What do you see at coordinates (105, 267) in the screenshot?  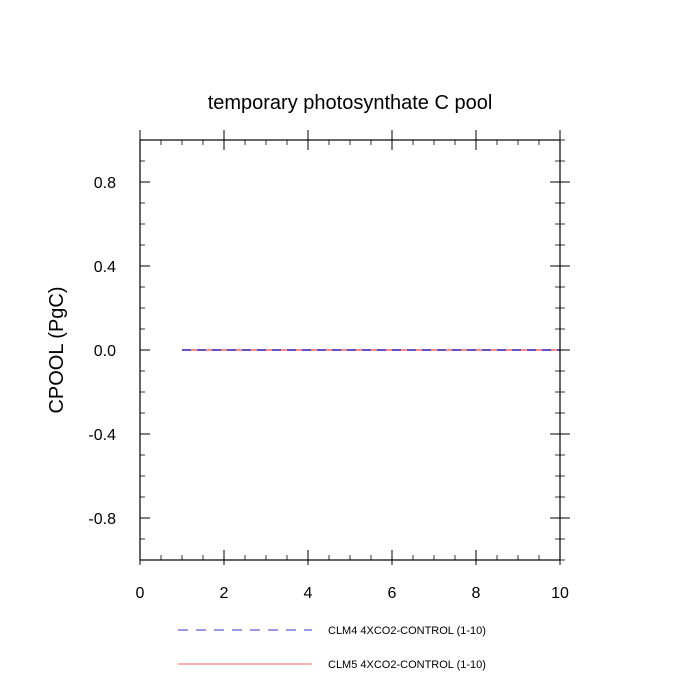 I see `y-tick-label: 0.4` at bounding box center [105, 267].